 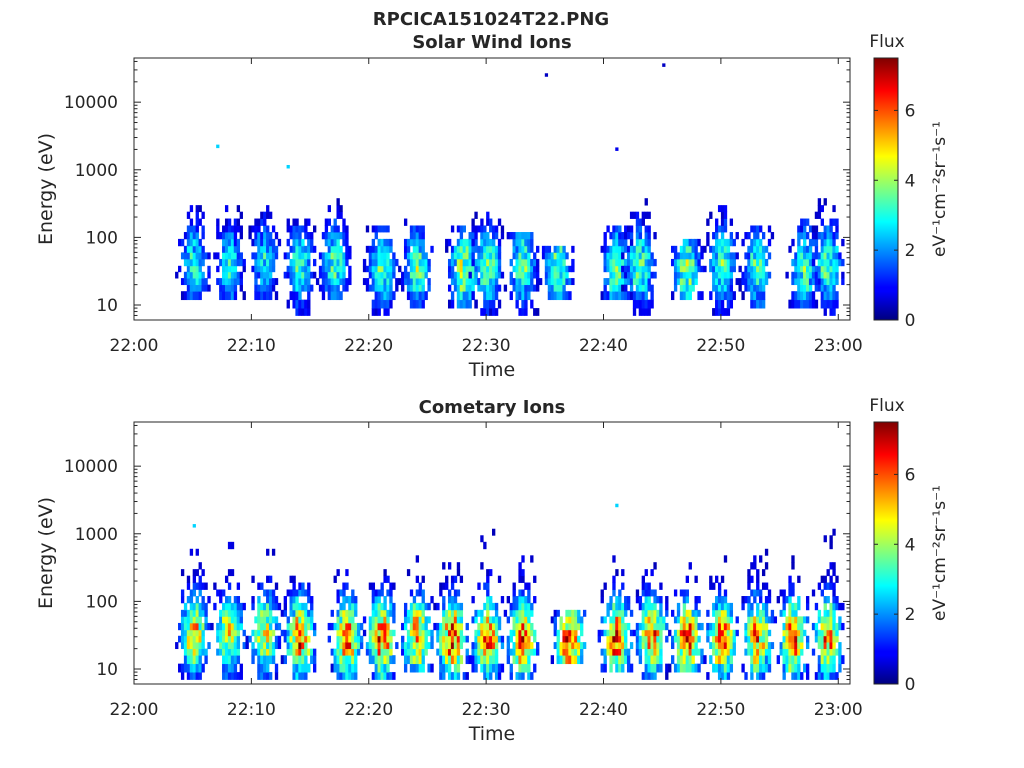 I want to click on x-tick-label: 22:30, so click(x=486, y=346).